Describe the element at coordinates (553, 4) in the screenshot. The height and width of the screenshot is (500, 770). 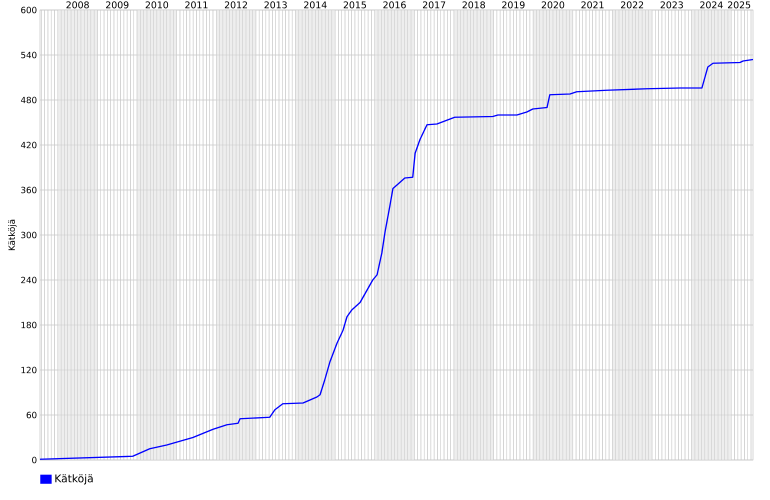
I see `x-tick-label: 2020` at that location.